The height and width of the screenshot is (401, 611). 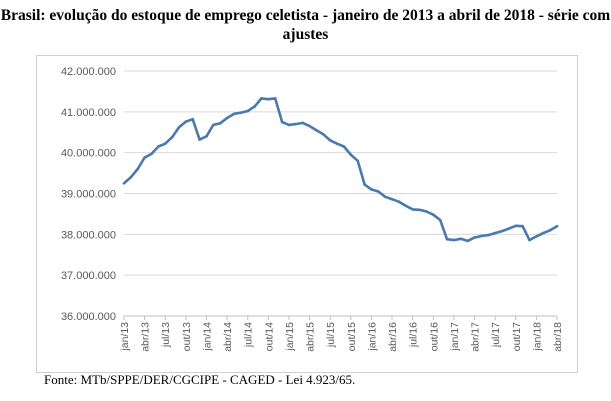 What do you see at coordinates (88, 72) in the screenshot?
I see `y-tick-label: 42.000.000` at bounding box center [88, 72].